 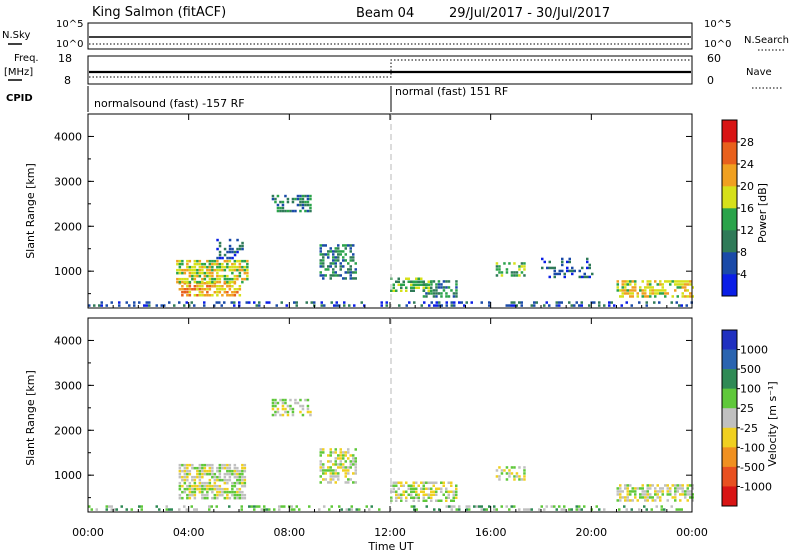 I want to click on x-tick-label: 20:00, so click(x=591, y=532).